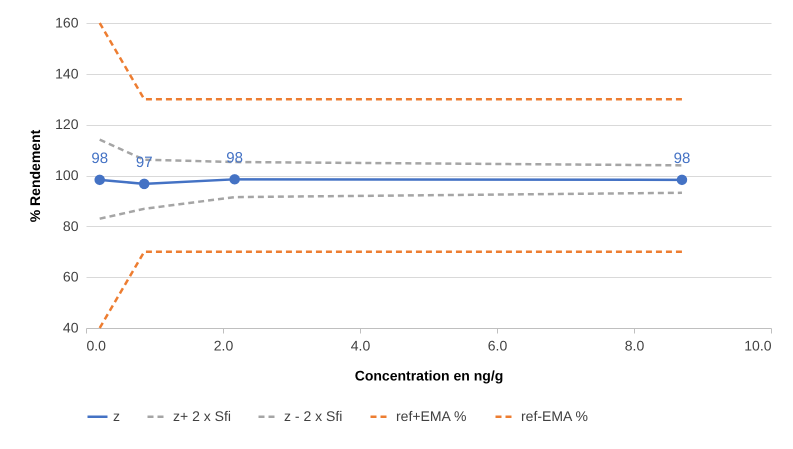 The image size is (793, 449). What do you see at coordinates (67, 175) in the screenshot?
I see `y-tick-label: 100` at bounding box center [67, 175].